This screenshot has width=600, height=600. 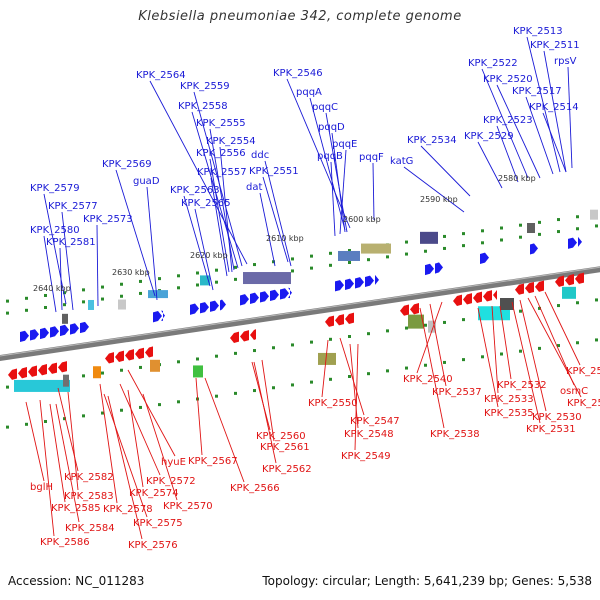 What do you see at coordinates (522, 385) in the screenshot?
I see `gene-label-kpk-2532: KPK_2532` at bounding box center [522, 385].